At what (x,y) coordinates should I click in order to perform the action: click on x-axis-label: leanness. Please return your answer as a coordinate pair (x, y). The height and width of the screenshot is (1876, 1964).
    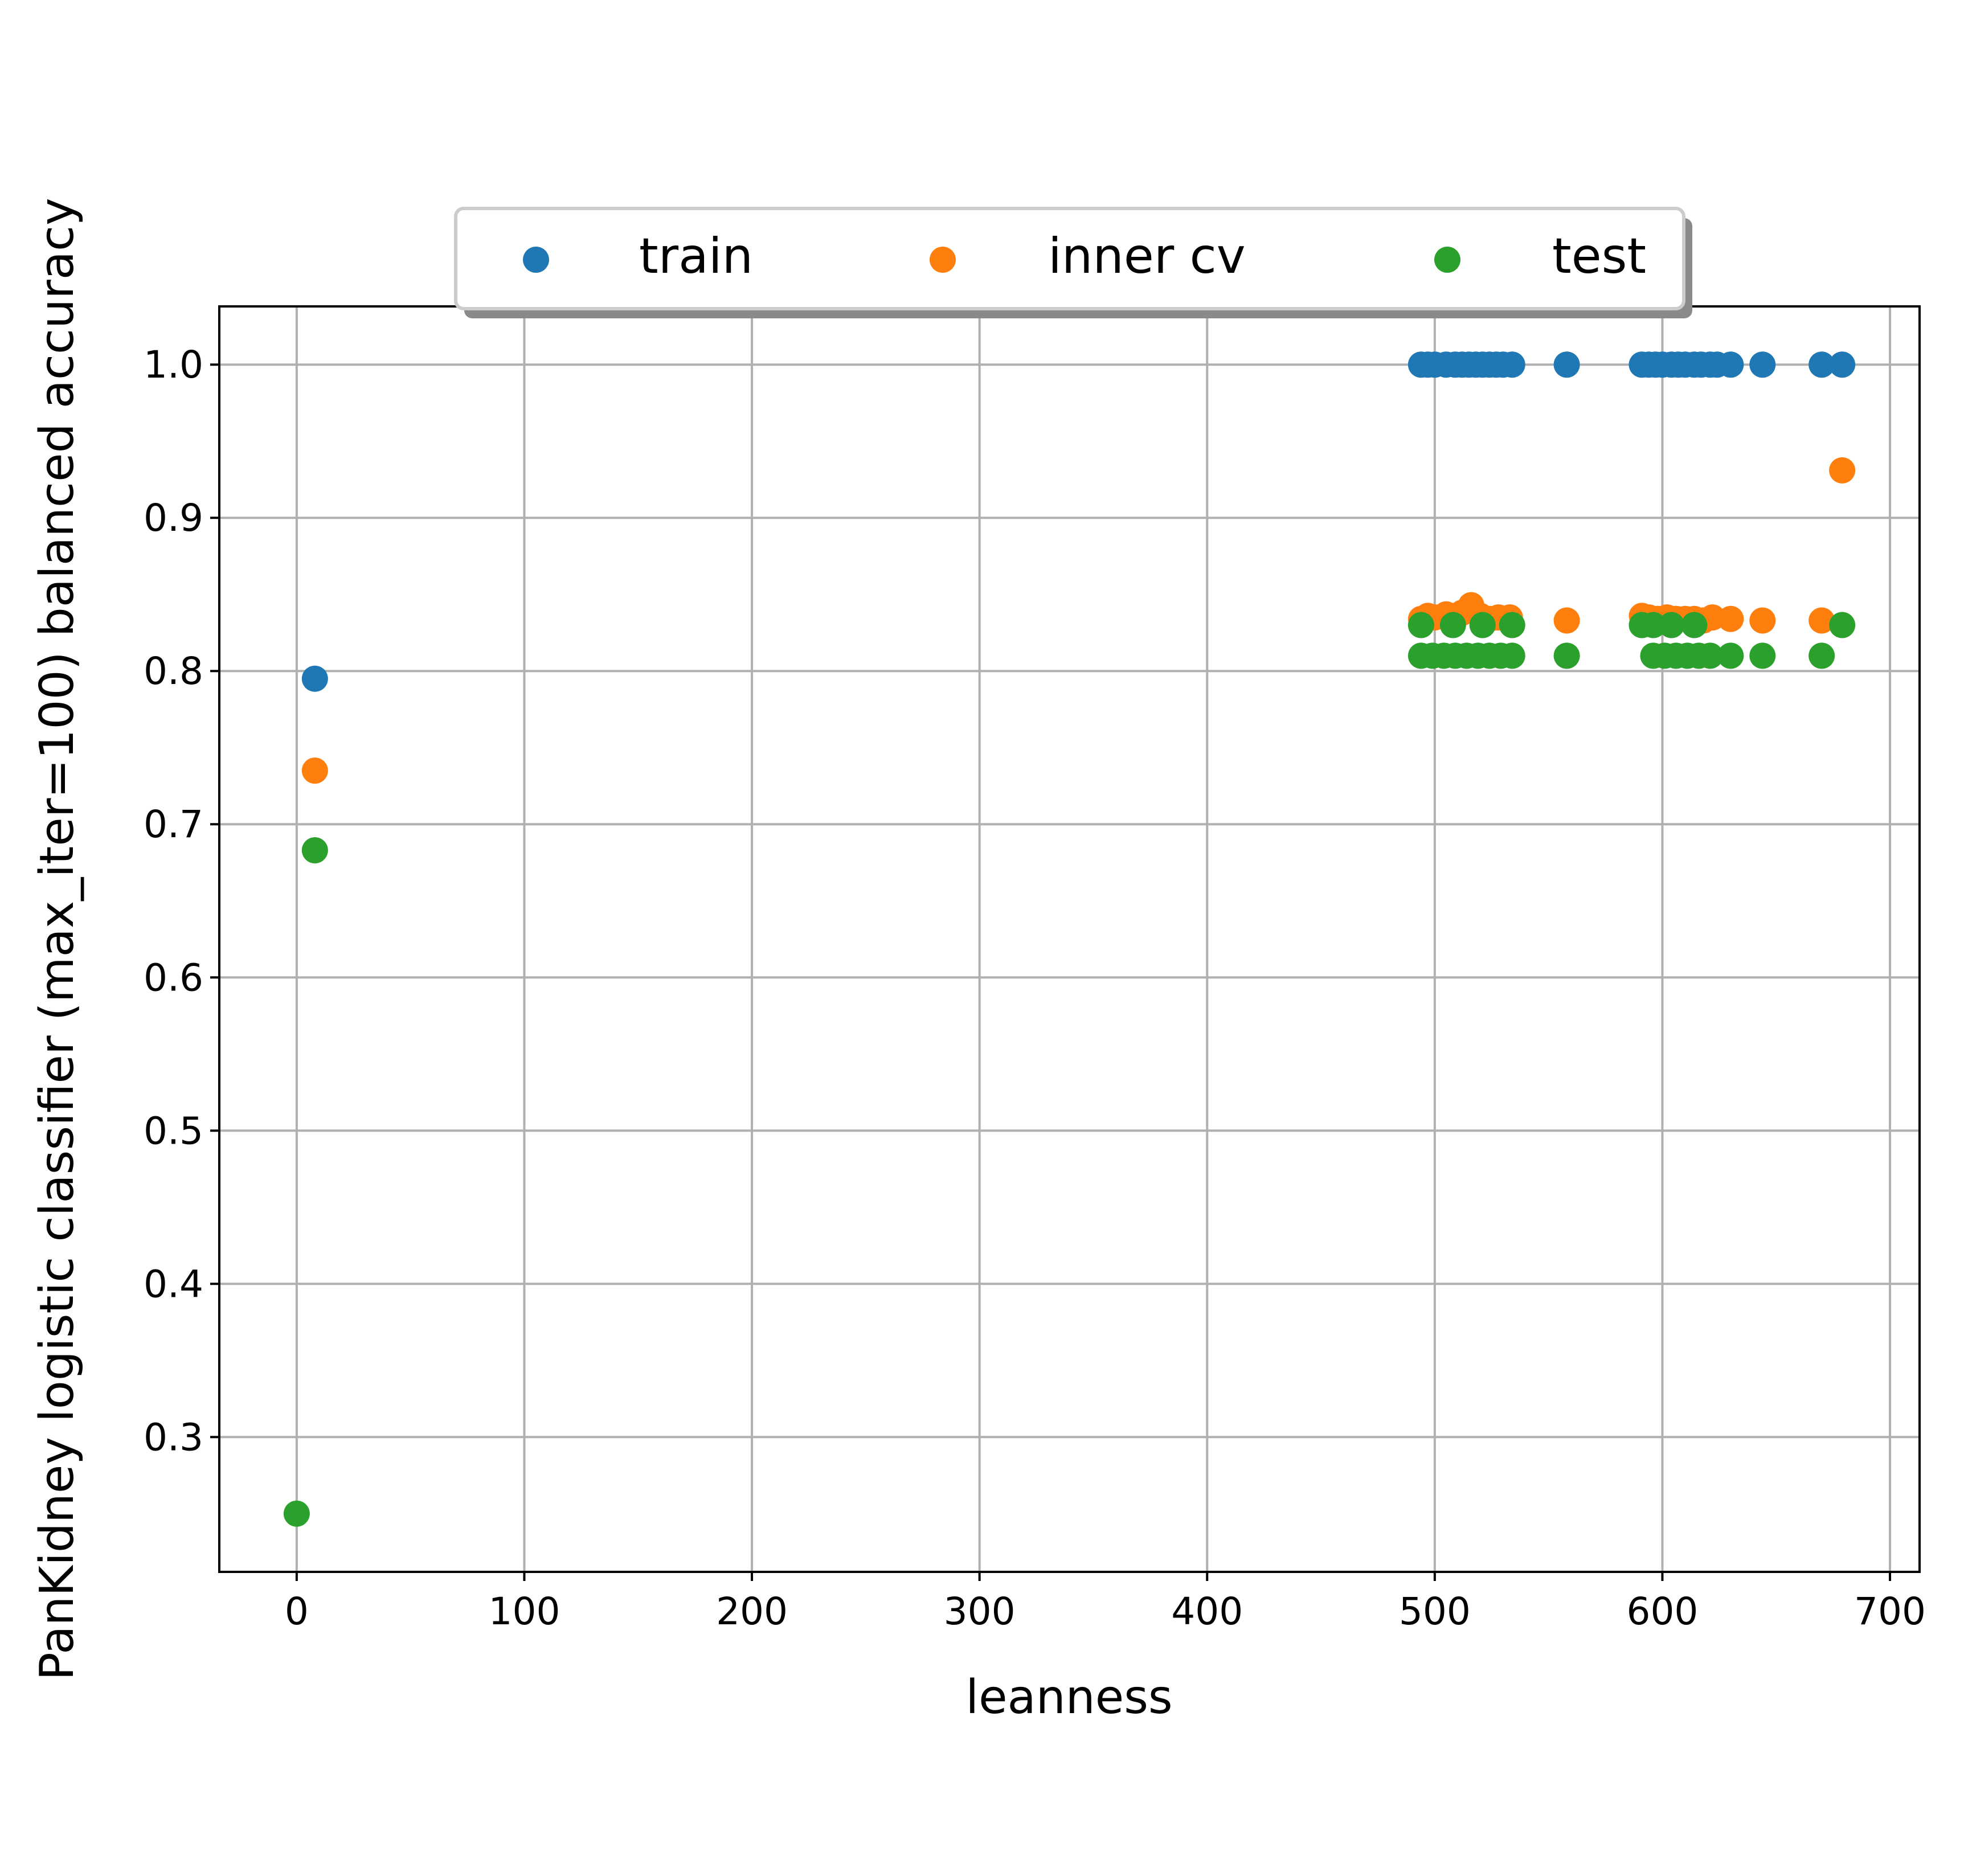
    Looking at the image, I should click on (1068, 1697).